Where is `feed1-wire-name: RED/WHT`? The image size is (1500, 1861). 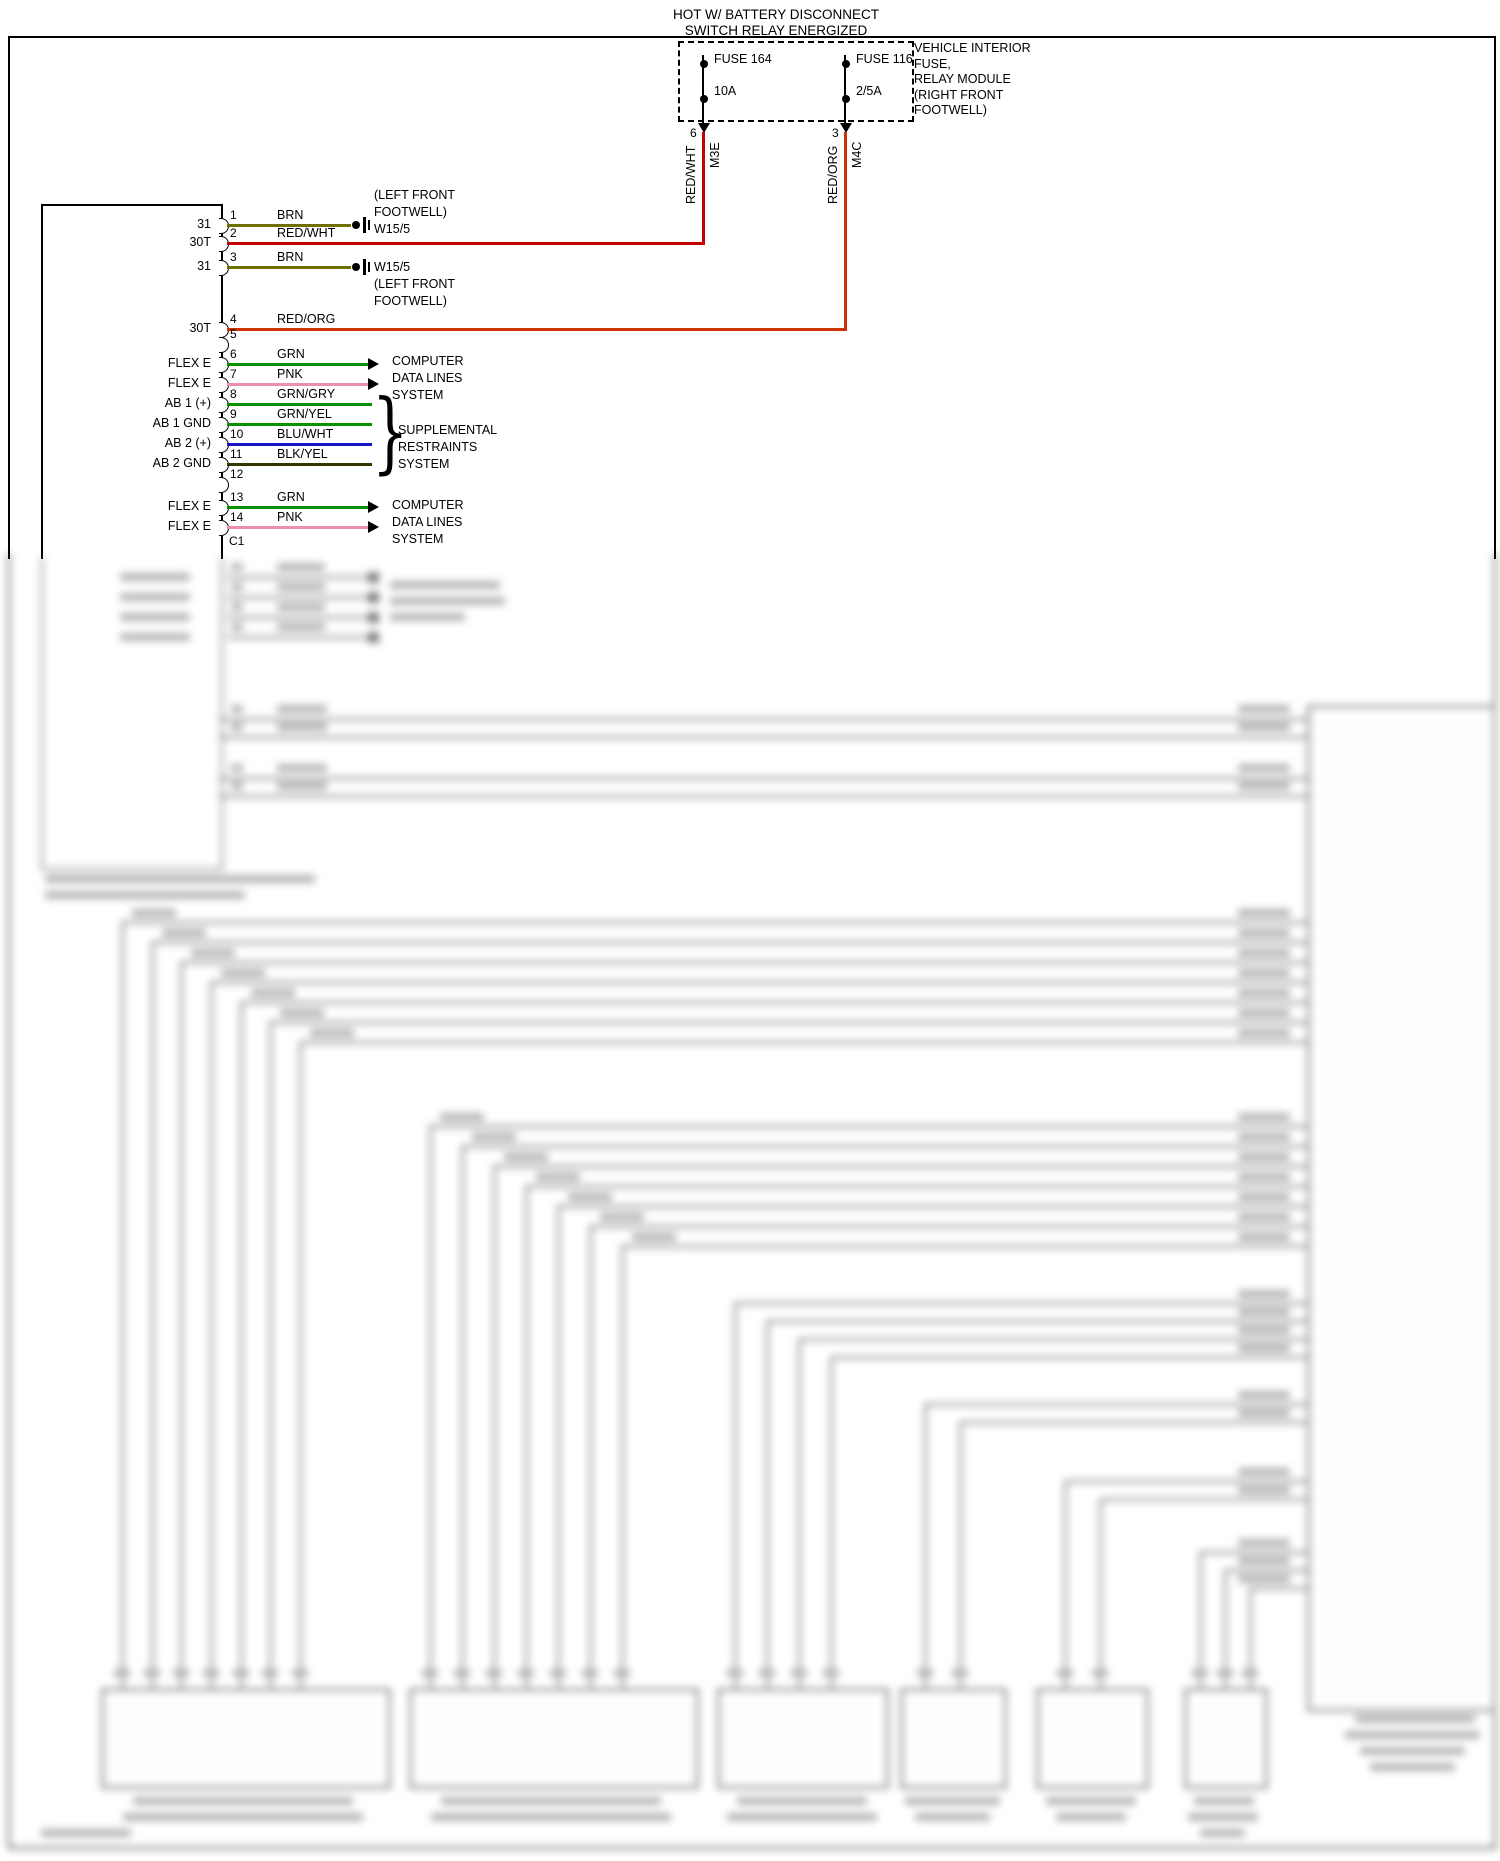 feed1-wire-name: RED/WHT is located at coordinates (691, 174).